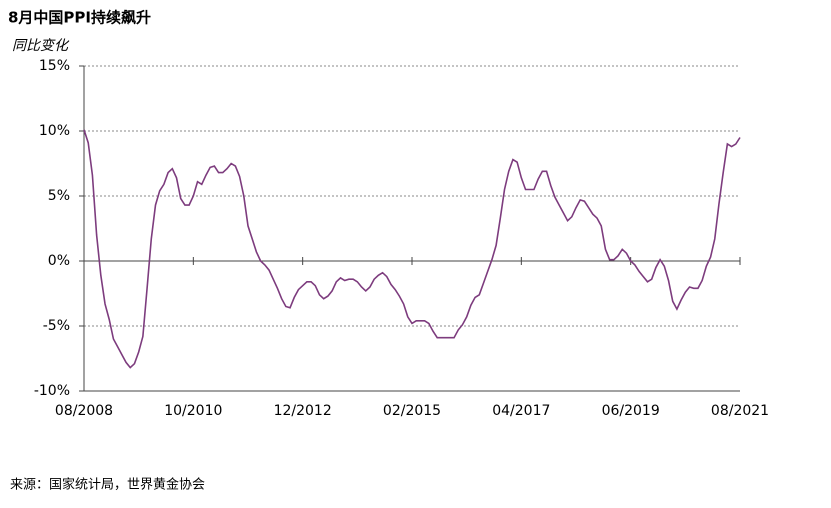 Image resolution: width=831 pixels, height=508 pixels. Describe the element at coordinates (54, 66) in the screenshot. I see `y-tick-label: 15%` at that location.